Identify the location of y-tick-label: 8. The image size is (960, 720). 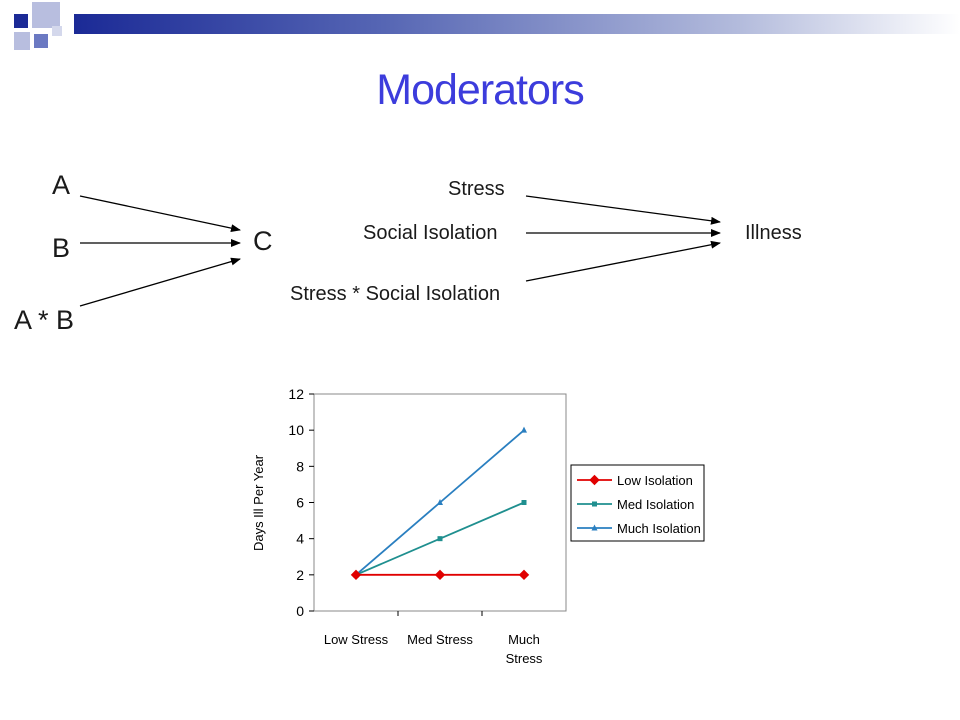
(300, 466).